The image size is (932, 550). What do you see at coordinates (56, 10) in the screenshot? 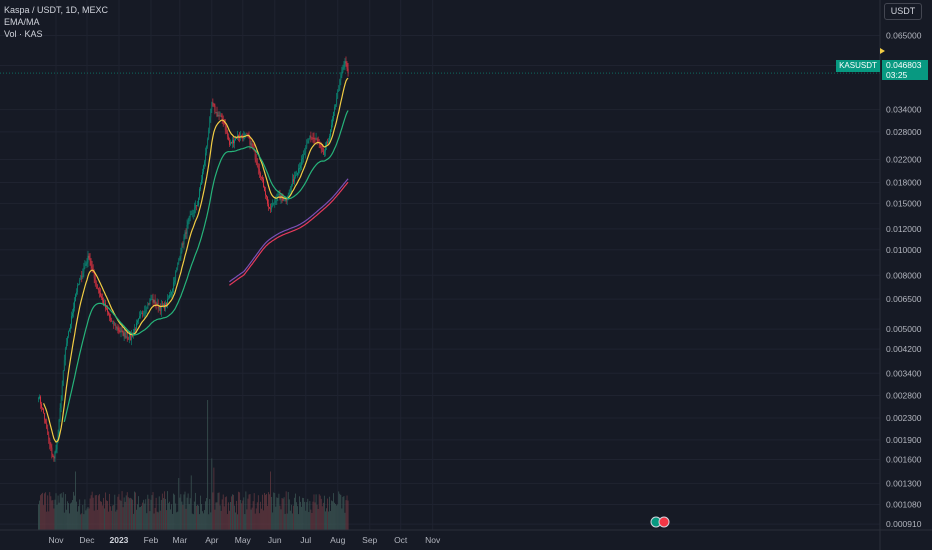
I see `symbol-title: Kaspa / USDT, 1D, MEXC` at bounding box center [56, 10].